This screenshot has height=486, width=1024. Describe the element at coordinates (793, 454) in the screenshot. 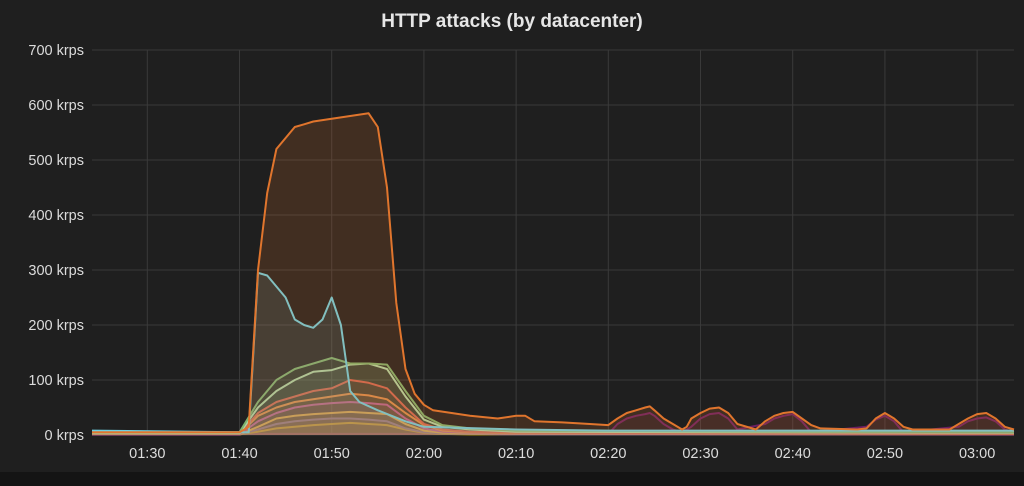

I see `x-tick-label: 02:40` at that location.